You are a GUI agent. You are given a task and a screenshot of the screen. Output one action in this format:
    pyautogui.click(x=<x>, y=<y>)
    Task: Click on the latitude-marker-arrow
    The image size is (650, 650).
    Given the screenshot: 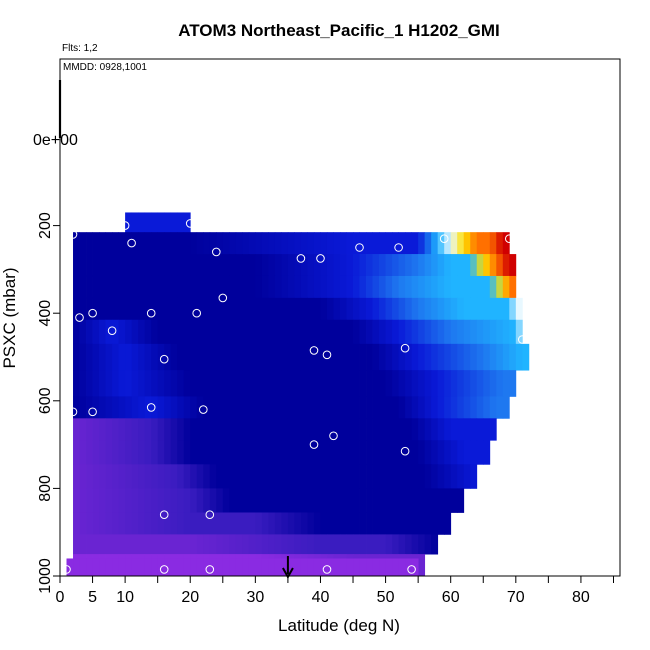 What is the action you would take?
    pyautogui.click(x=288, y=568)
    